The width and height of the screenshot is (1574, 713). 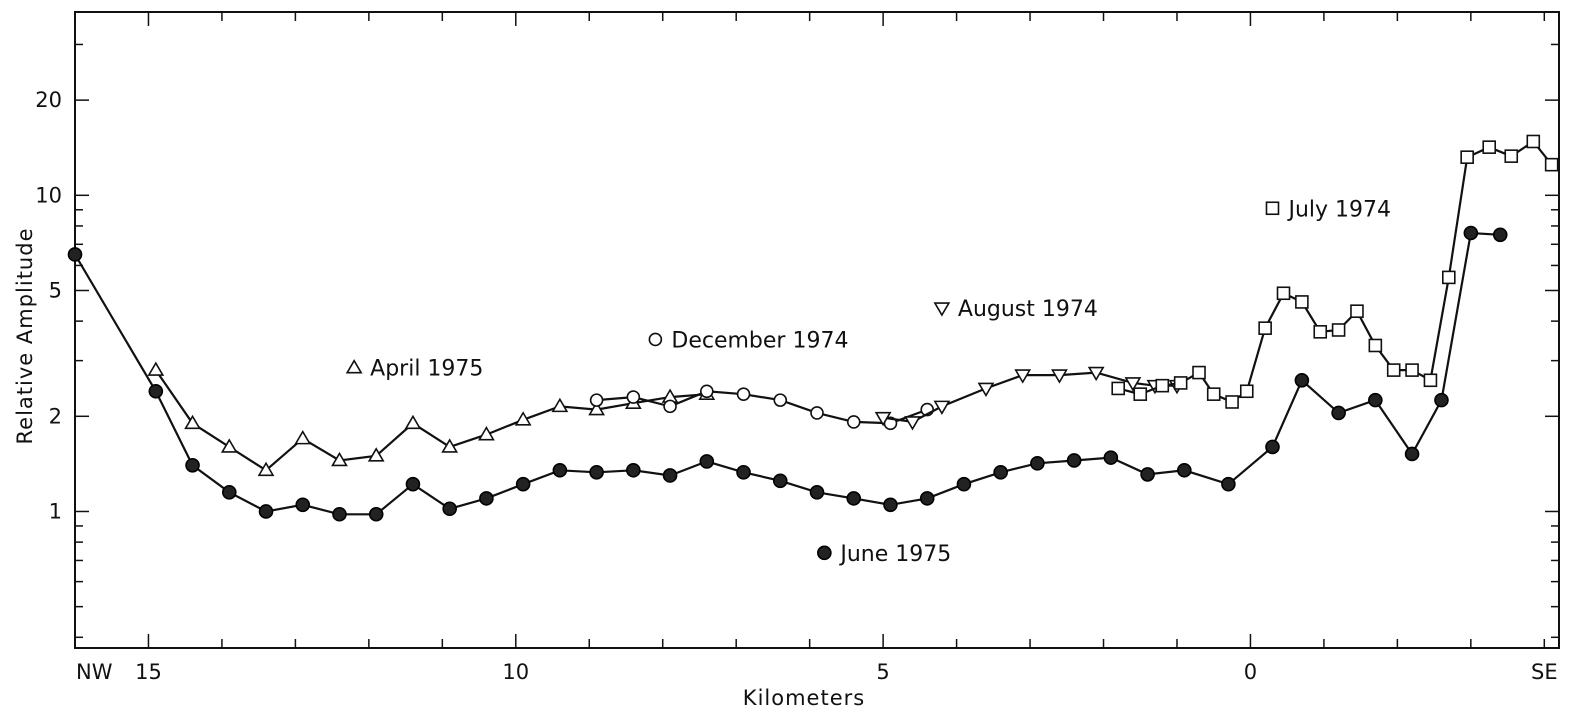 What do you see at coordinates (354, 366) in the screenshot?
I see `annotation-marker-april-1975` at bounding box center [354, 366].